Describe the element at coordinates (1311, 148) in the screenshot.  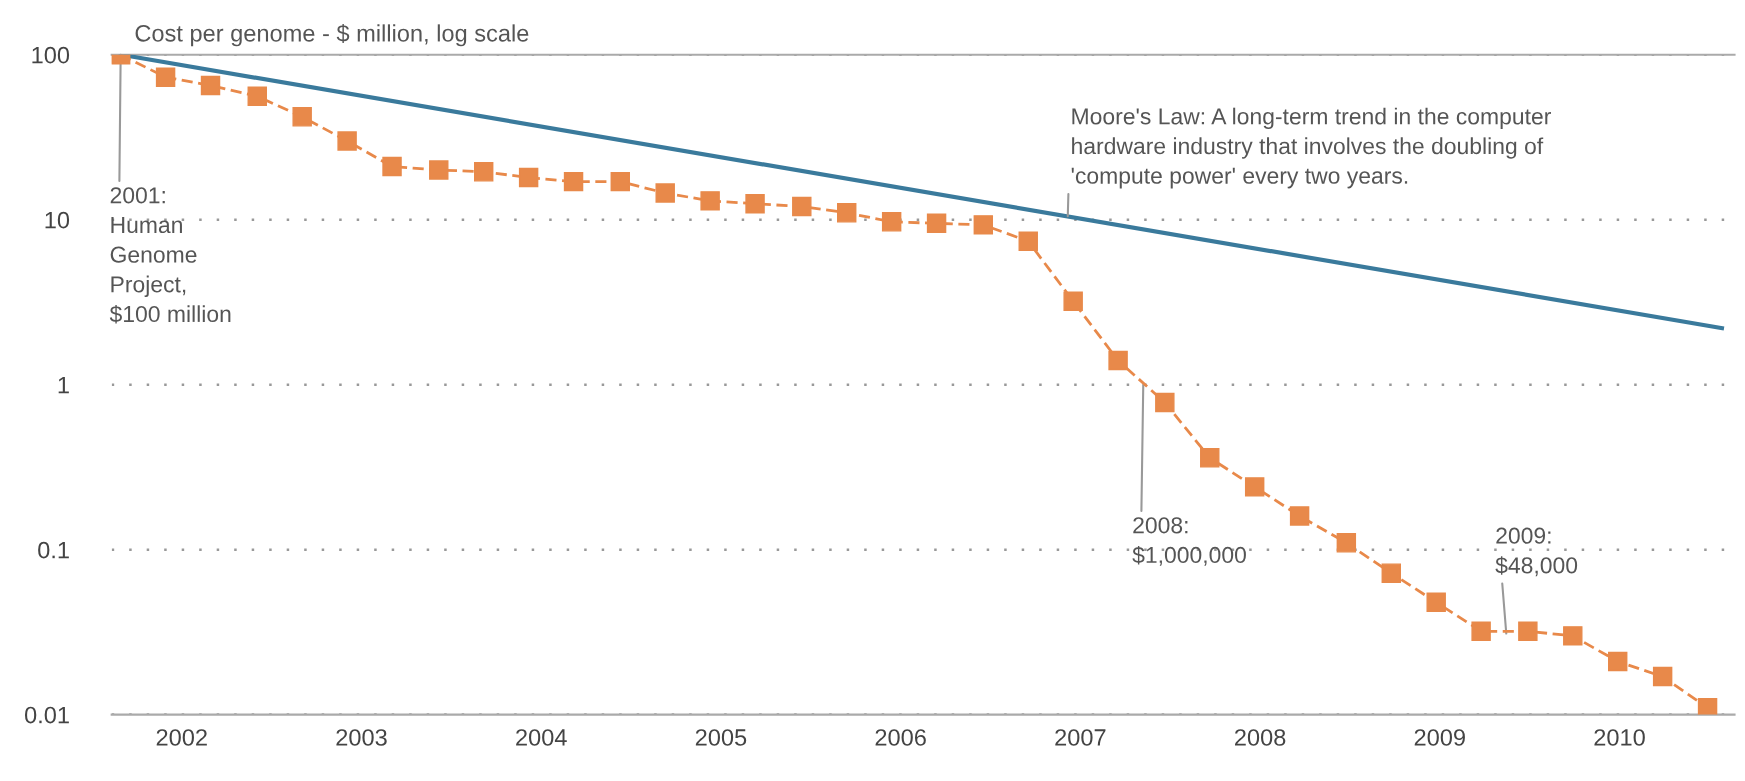
I see `annotation: Moore's Law: A long-term trend in the computer hardware industry that involves the doubling of 'compute power' every two years.` at that location.